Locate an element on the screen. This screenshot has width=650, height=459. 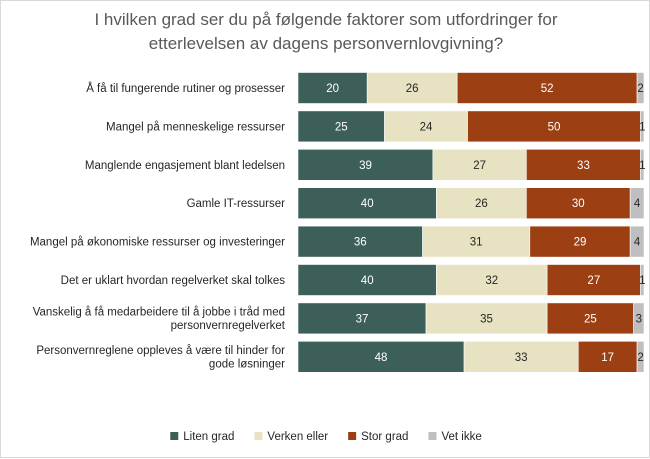
legend-label: Stor grad is located at coordinates (384, 437).